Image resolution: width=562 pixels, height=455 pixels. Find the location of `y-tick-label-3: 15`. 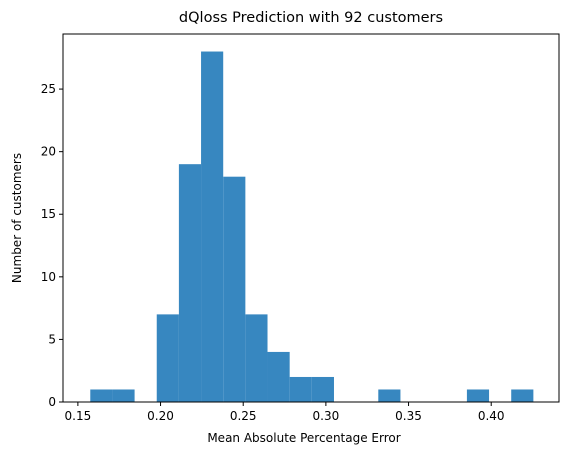

y-tick-label-3: 15 is located at coordinates (48, 214).